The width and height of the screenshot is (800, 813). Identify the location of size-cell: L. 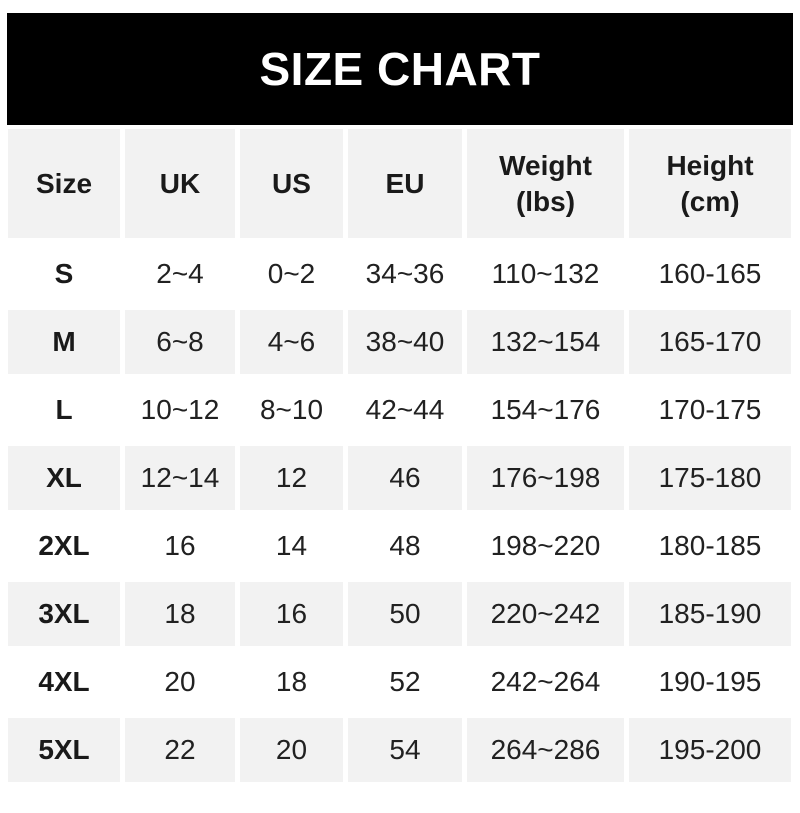
(64, 410).